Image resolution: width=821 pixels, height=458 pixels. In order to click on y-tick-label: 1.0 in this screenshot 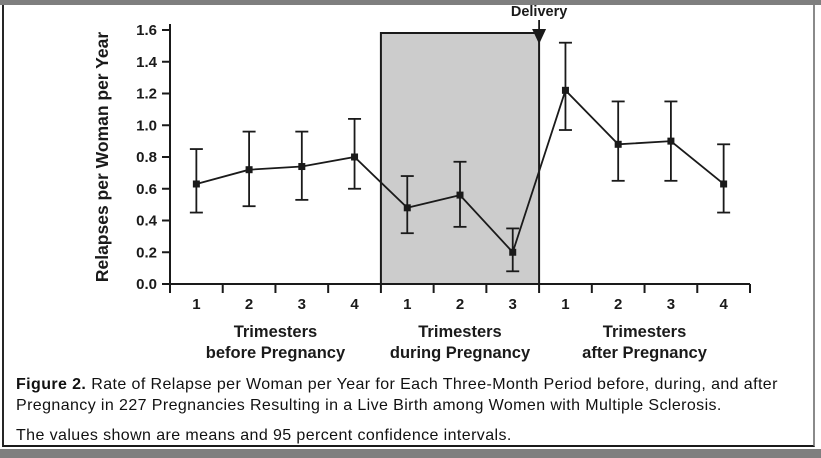, I will do `click(146, 125)`.